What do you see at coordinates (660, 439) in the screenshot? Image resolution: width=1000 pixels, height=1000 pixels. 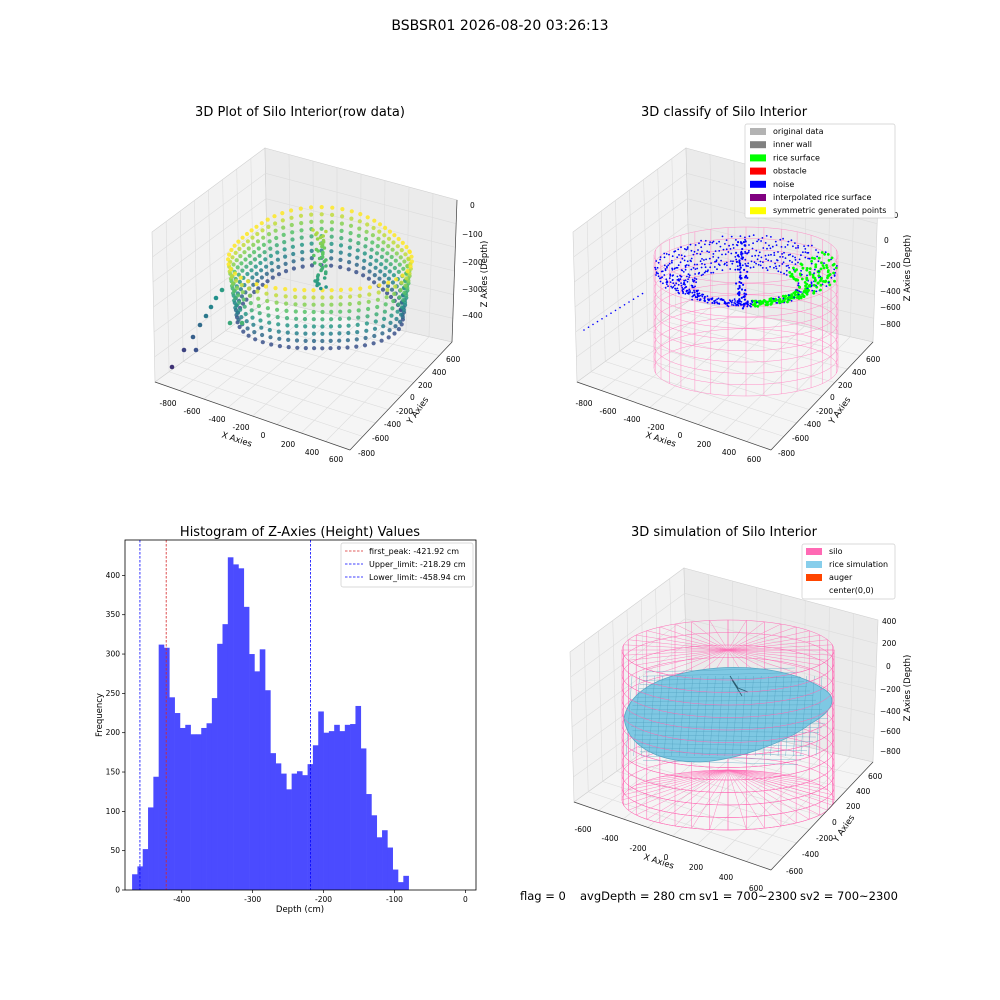 I see `panel2-x-label: X Axies` at bounding box center [660, 439].